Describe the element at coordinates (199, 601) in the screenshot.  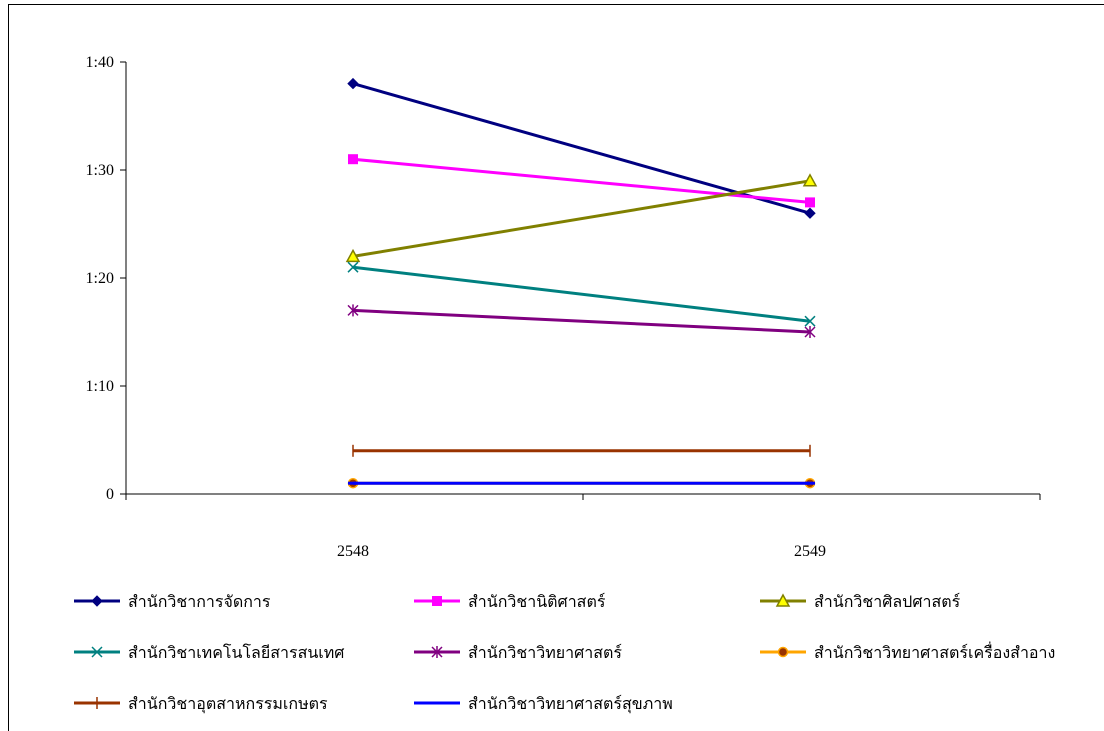
I see `legend-label: สำนักวิชาการจัดการ` at that location.